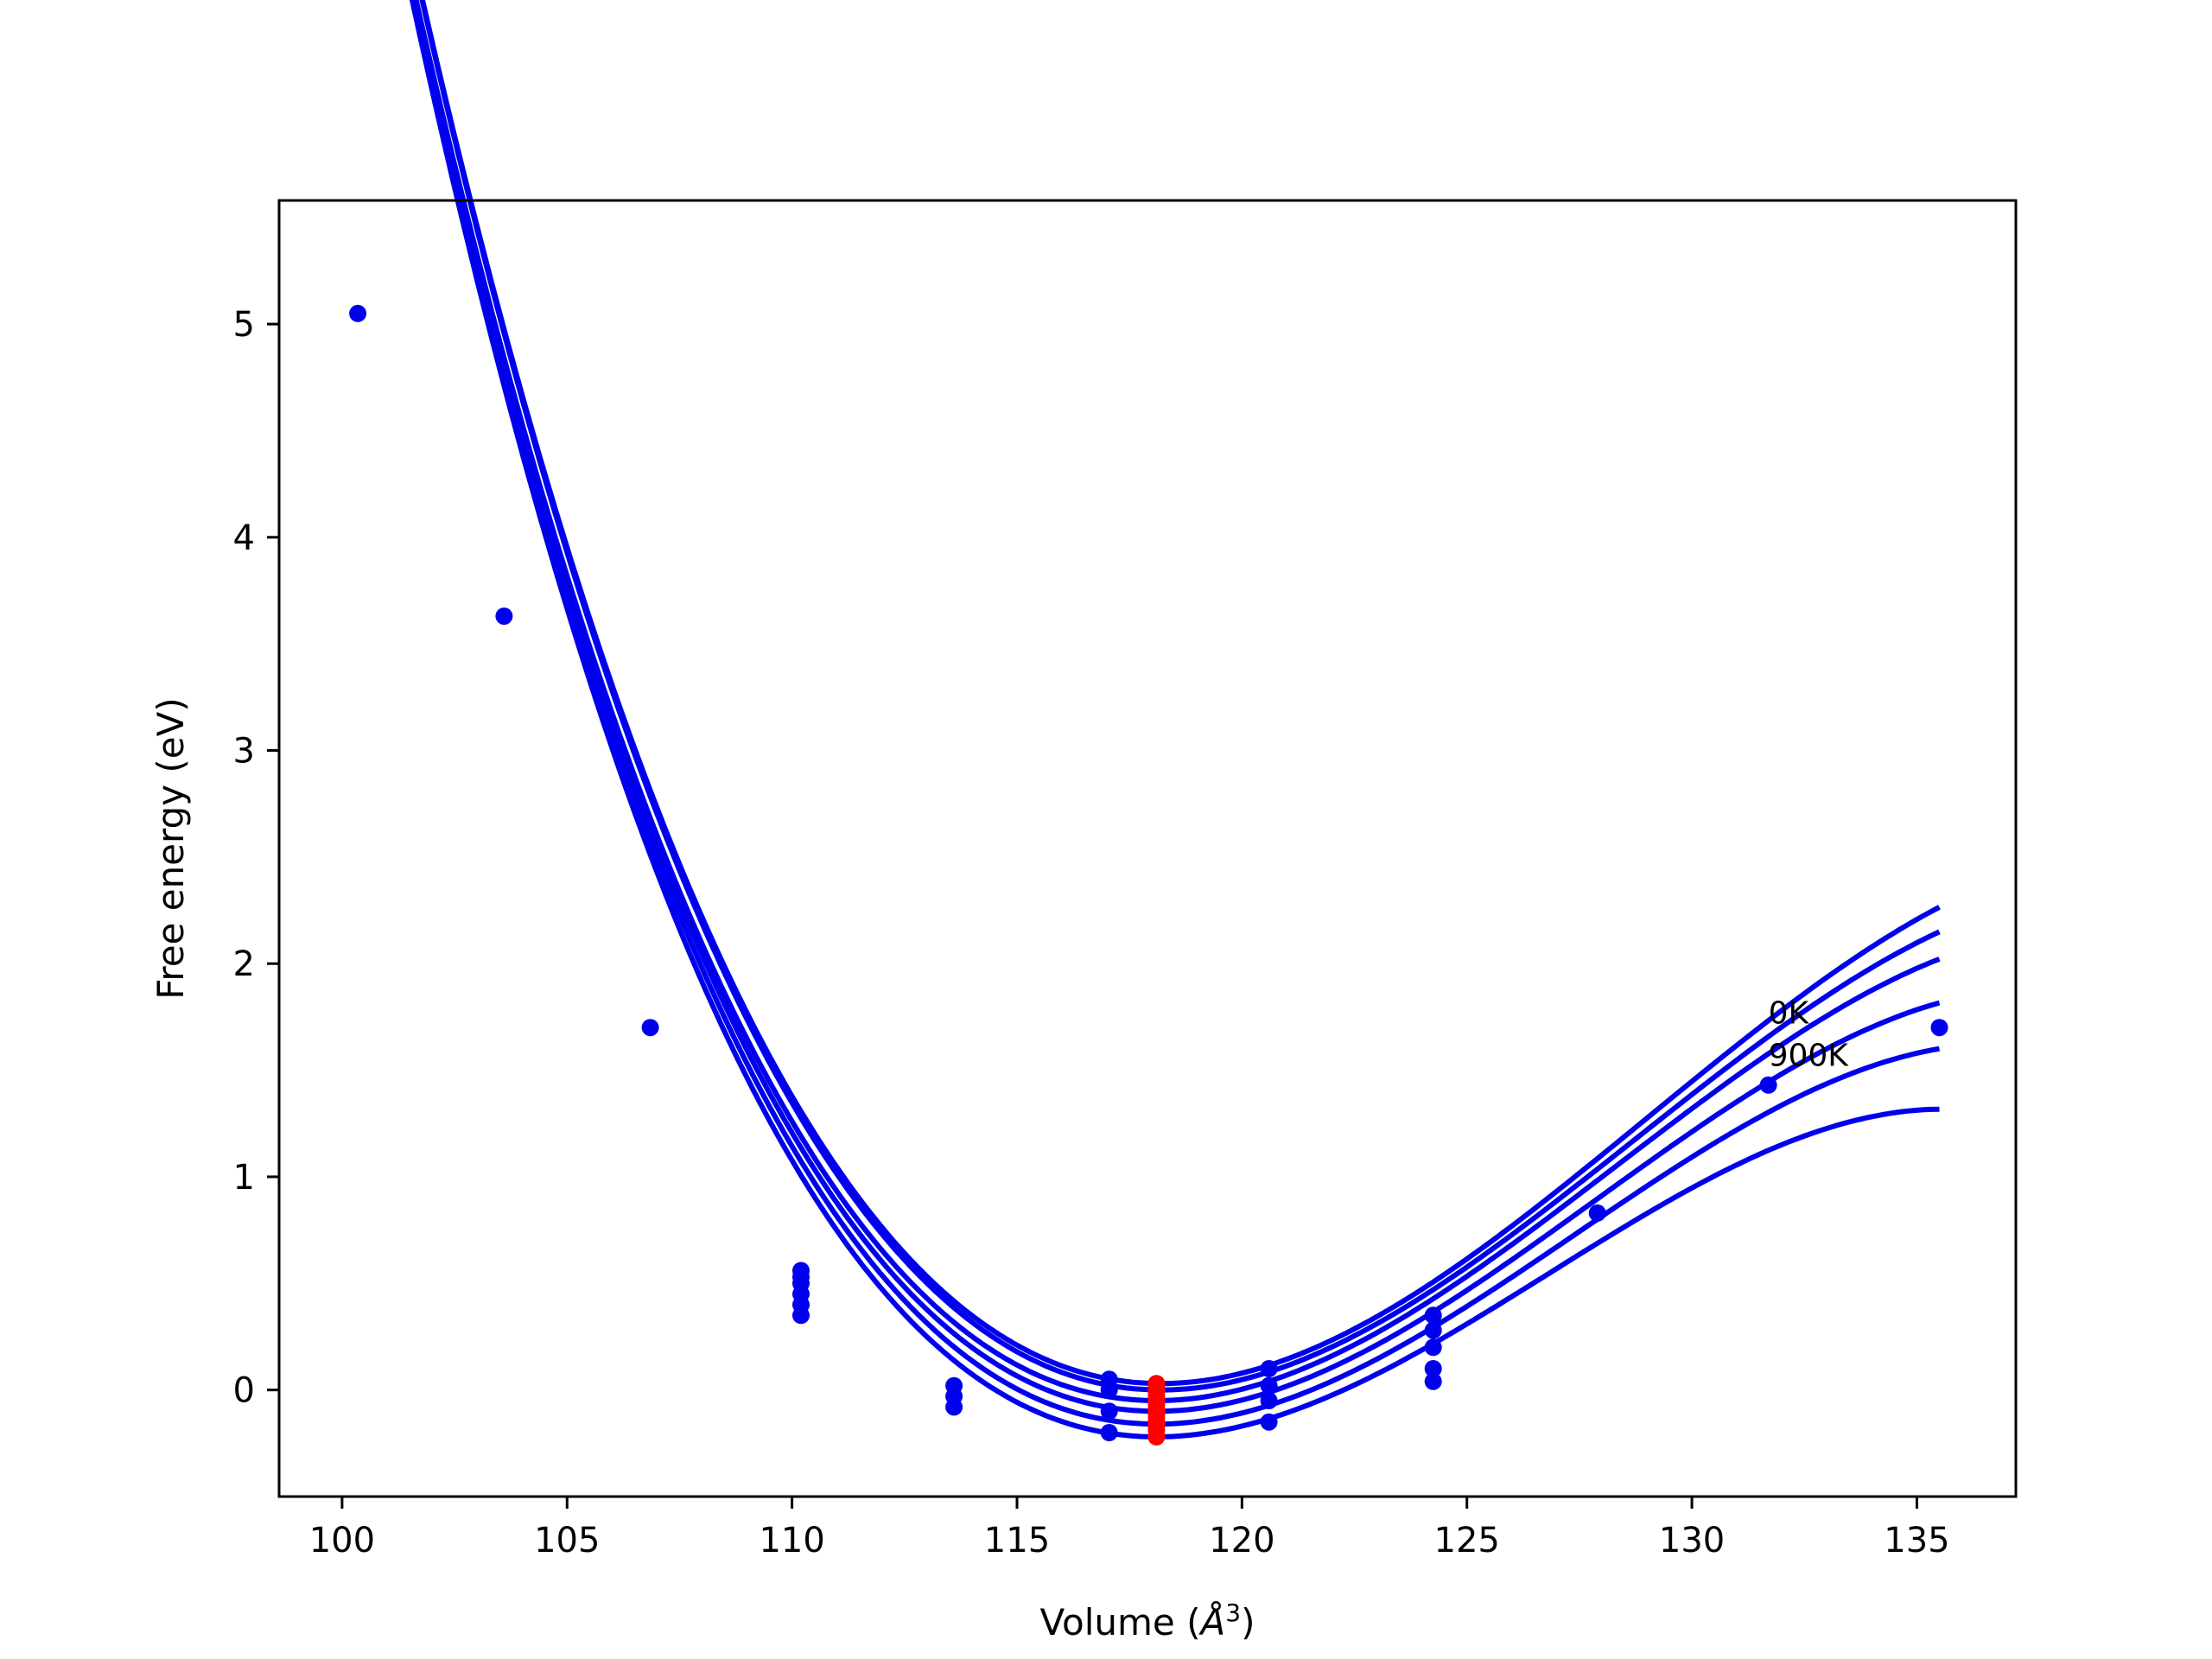 This screenshot has width=2212, height=1659. I want to click on x-tick-label: 105, so click(567, 1540).